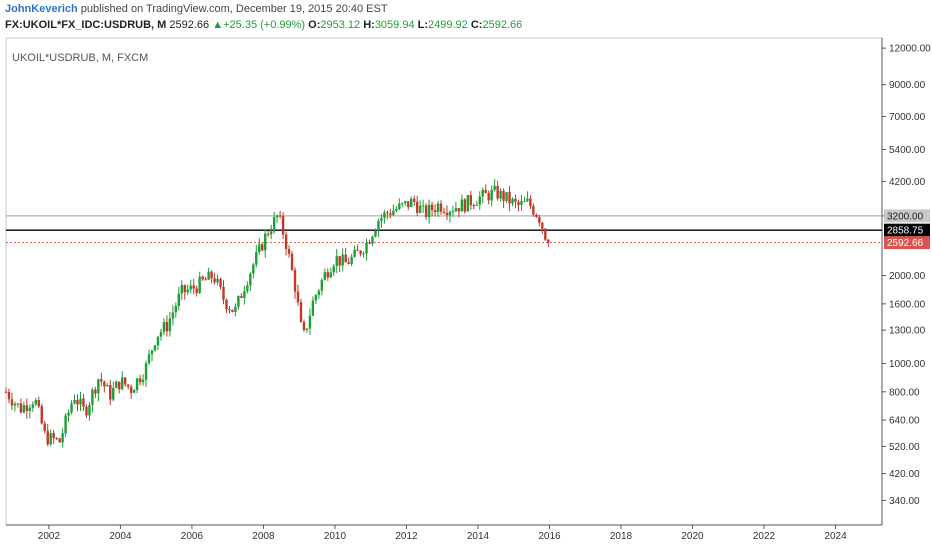  Describe the element at coordinates (904, 501) in the screenshot. I see `y-tick-label: 340.00` at that location.